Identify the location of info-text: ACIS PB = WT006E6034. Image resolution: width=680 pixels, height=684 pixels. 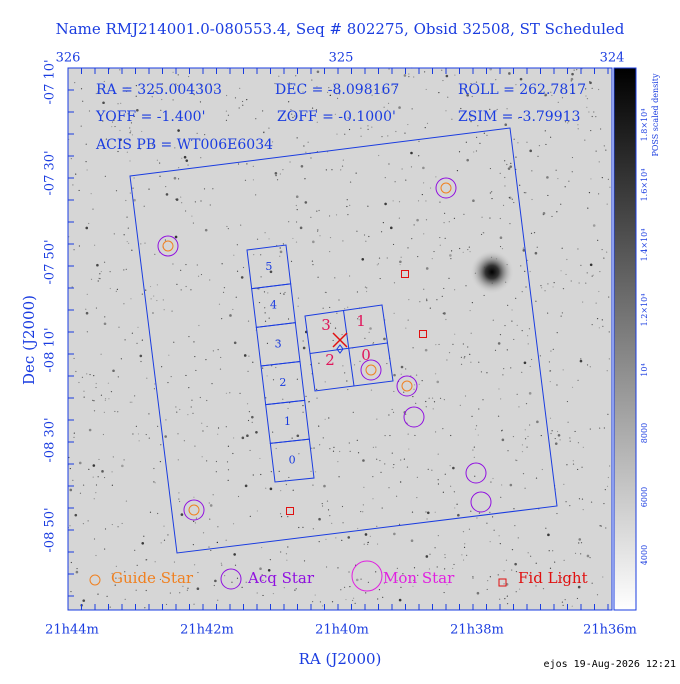
(184, 145).